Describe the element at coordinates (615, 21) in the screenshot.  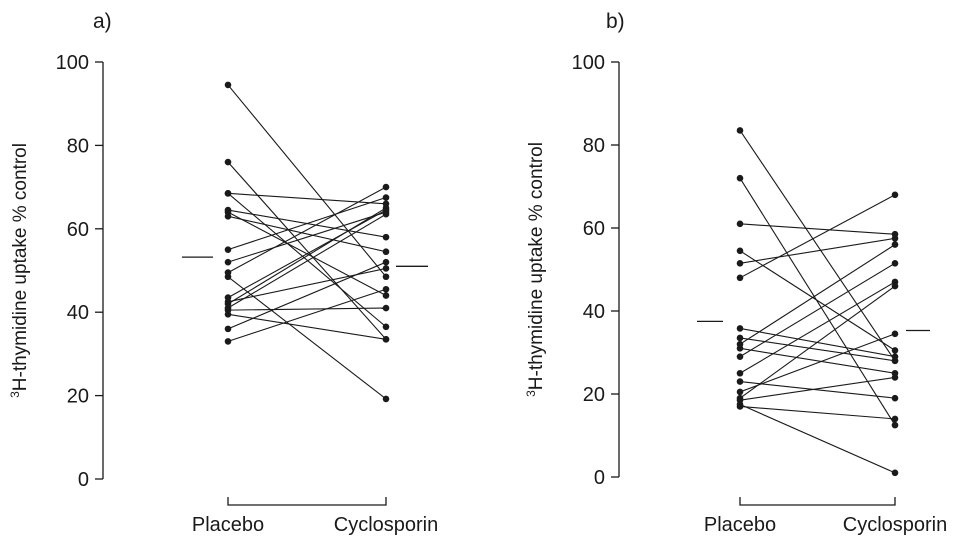
I see `panel-label: b)` at that location.